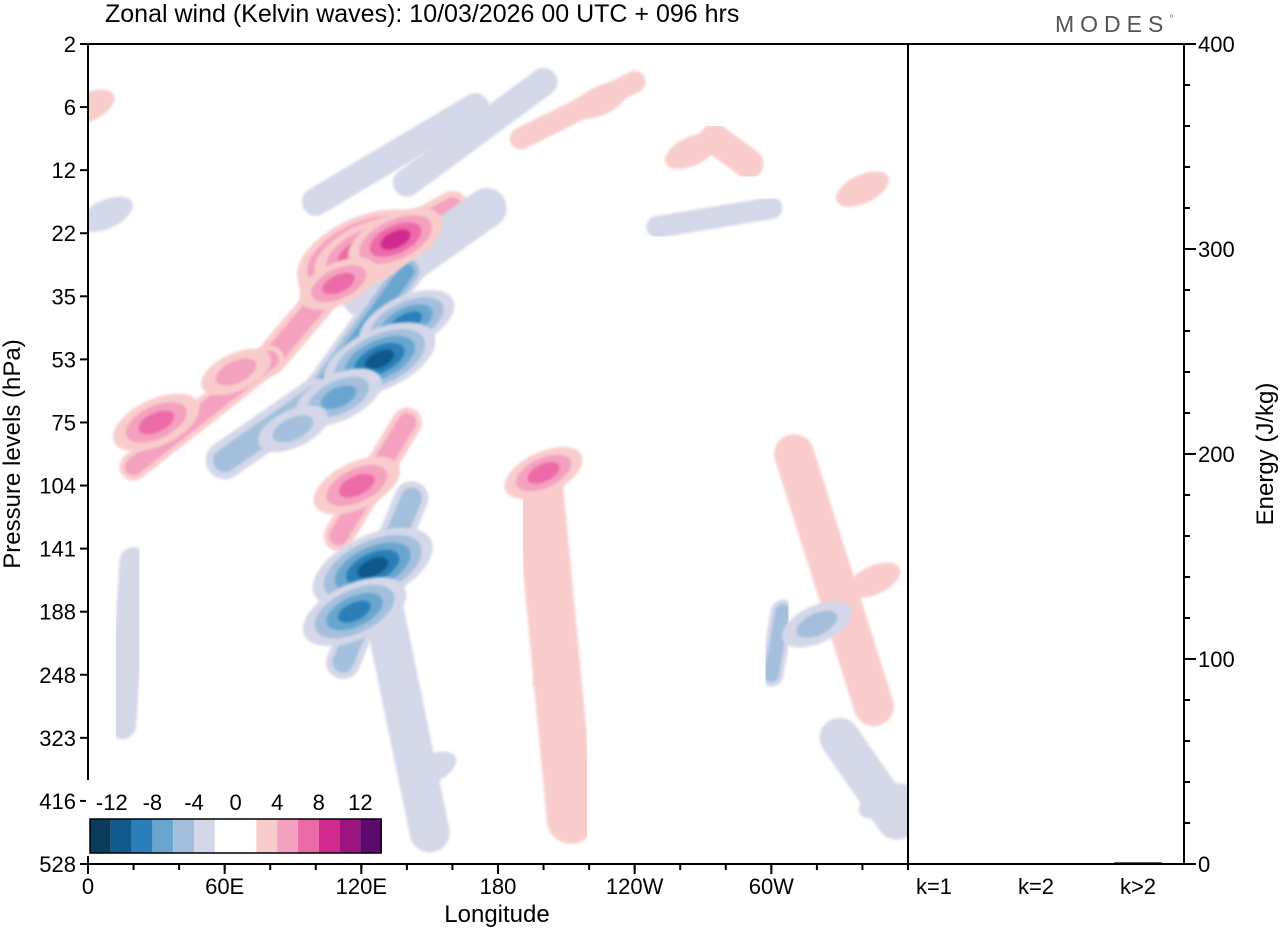 The height and width of the screenshot is (930, 1280). I want to click on colorbar-label: -12, so click(112, 802).